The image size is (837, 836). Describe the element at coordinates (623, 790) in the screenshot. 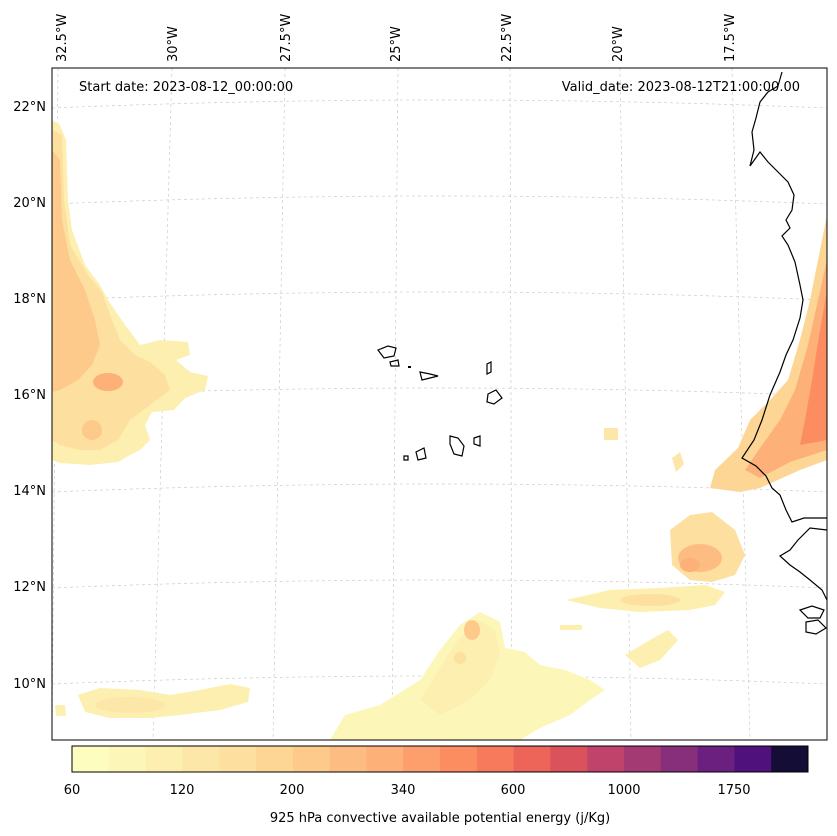

I see `colorbar-tick-1000: 1000` at that location.